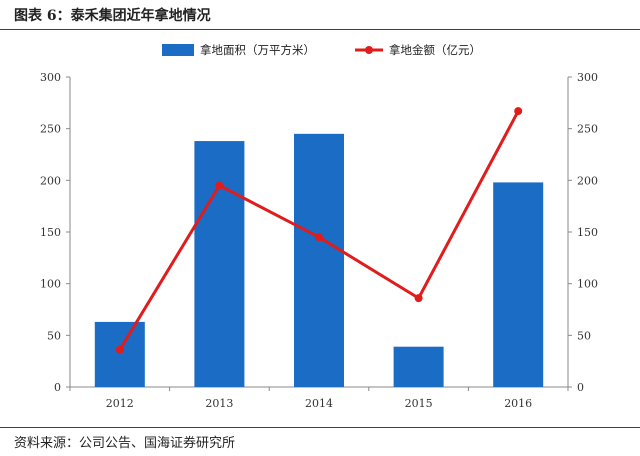 The width and height of the screenshot is (640, 456). Describe the element at coordinates (587, 77) in the screenshot. I see `y-tick-label-right: 300` at that location.